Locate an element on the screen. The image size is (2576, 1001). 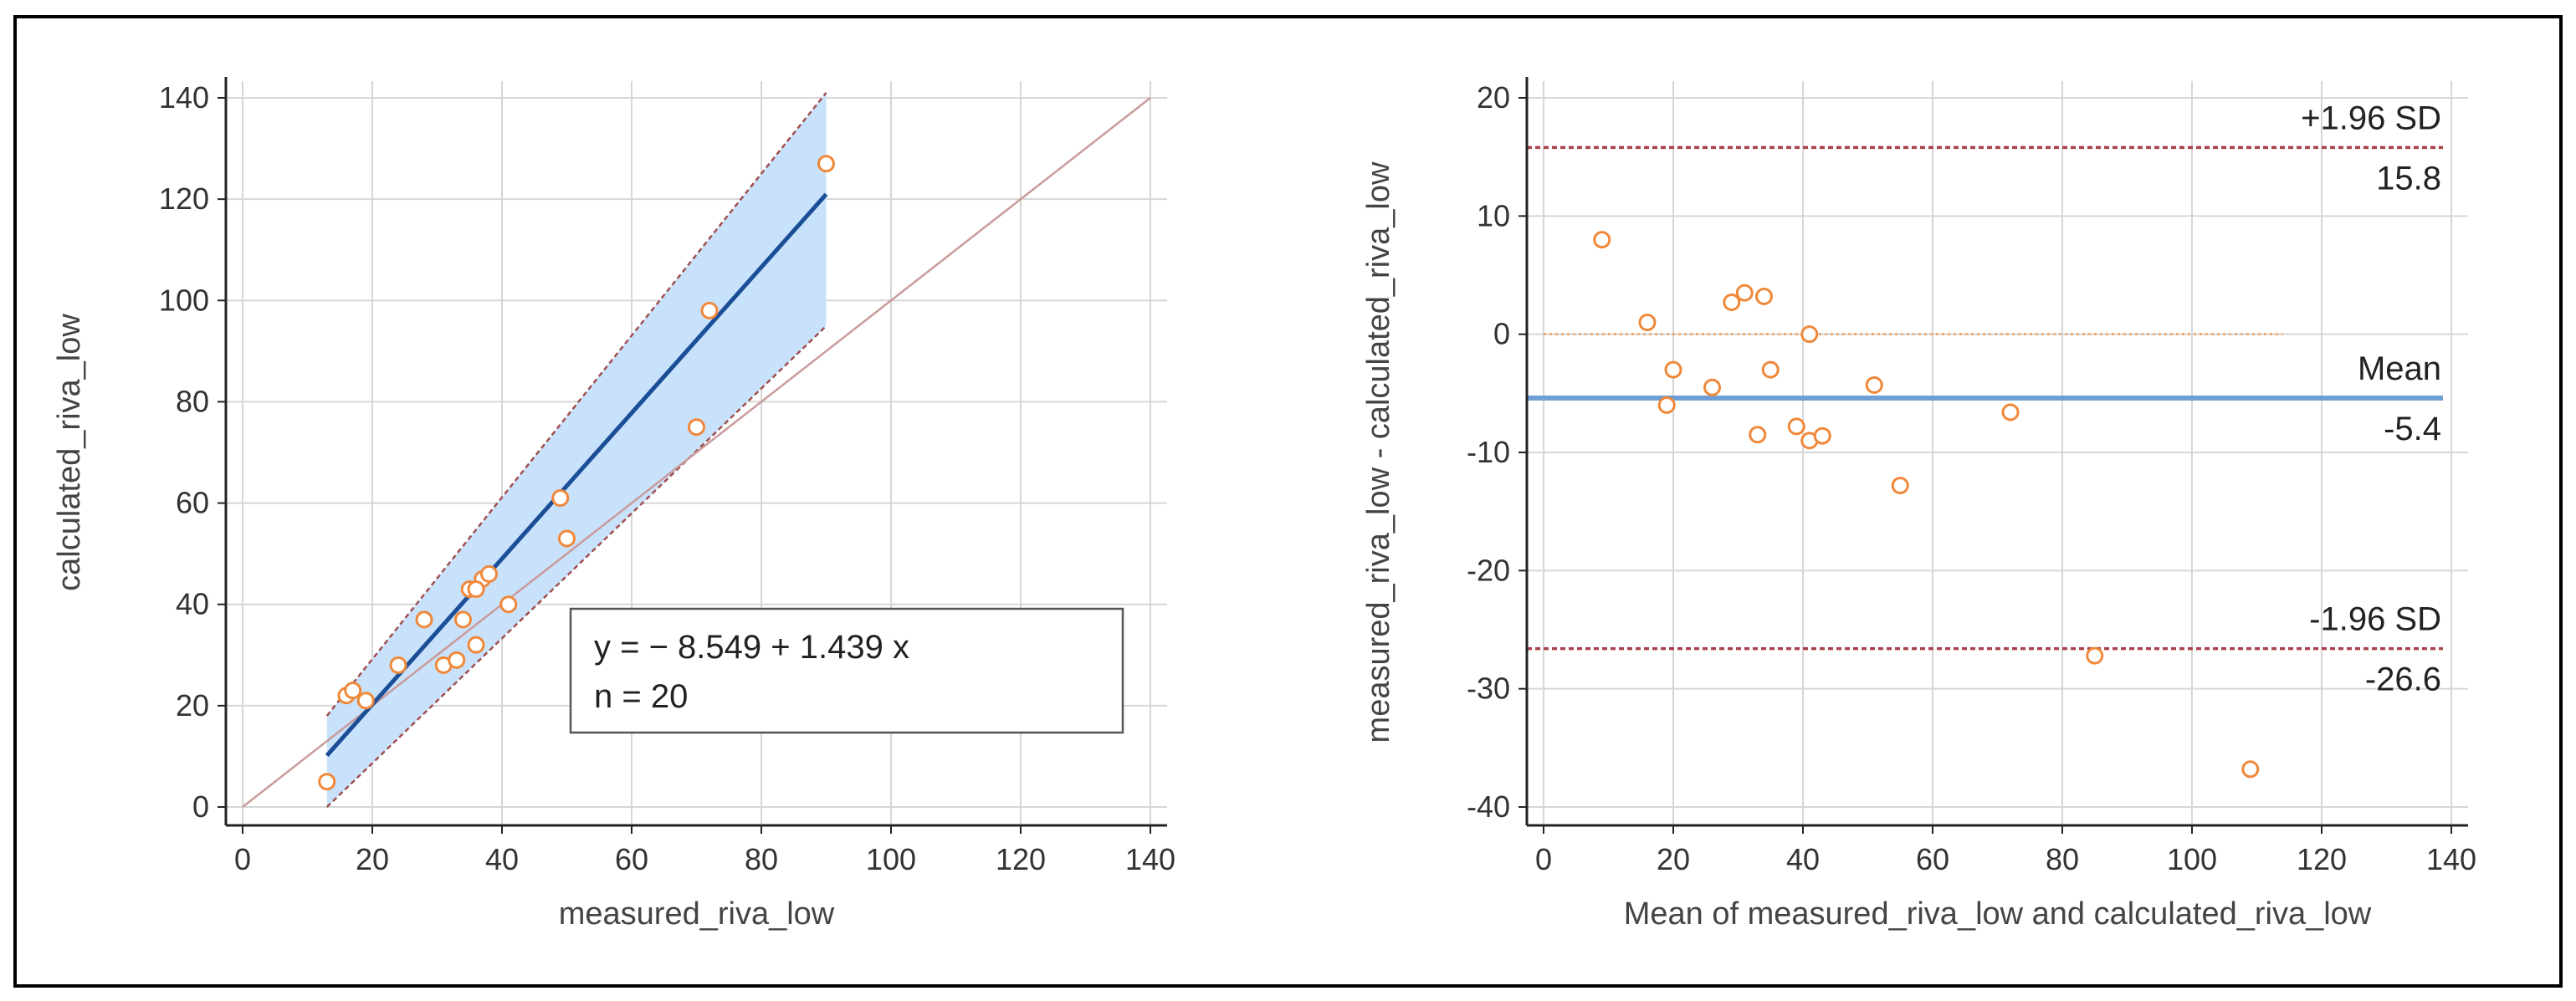
y-tick-label: 100 is located at coordinates (184, 300).